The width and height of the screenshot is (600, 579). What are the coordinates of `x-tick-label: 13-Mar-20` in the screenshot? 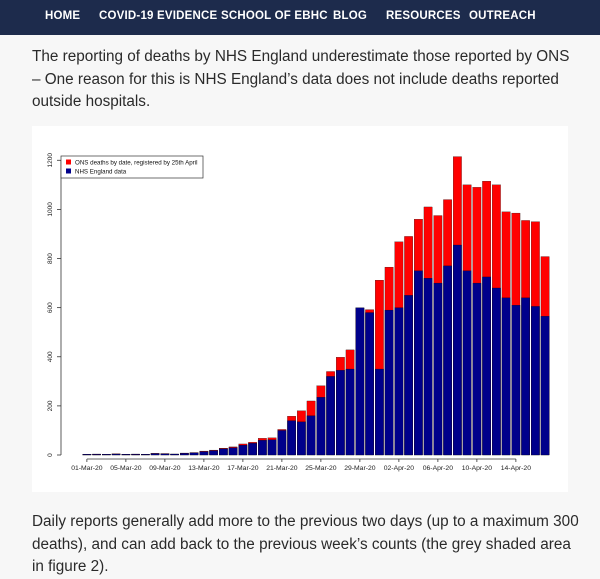 It's located at (204, 468).